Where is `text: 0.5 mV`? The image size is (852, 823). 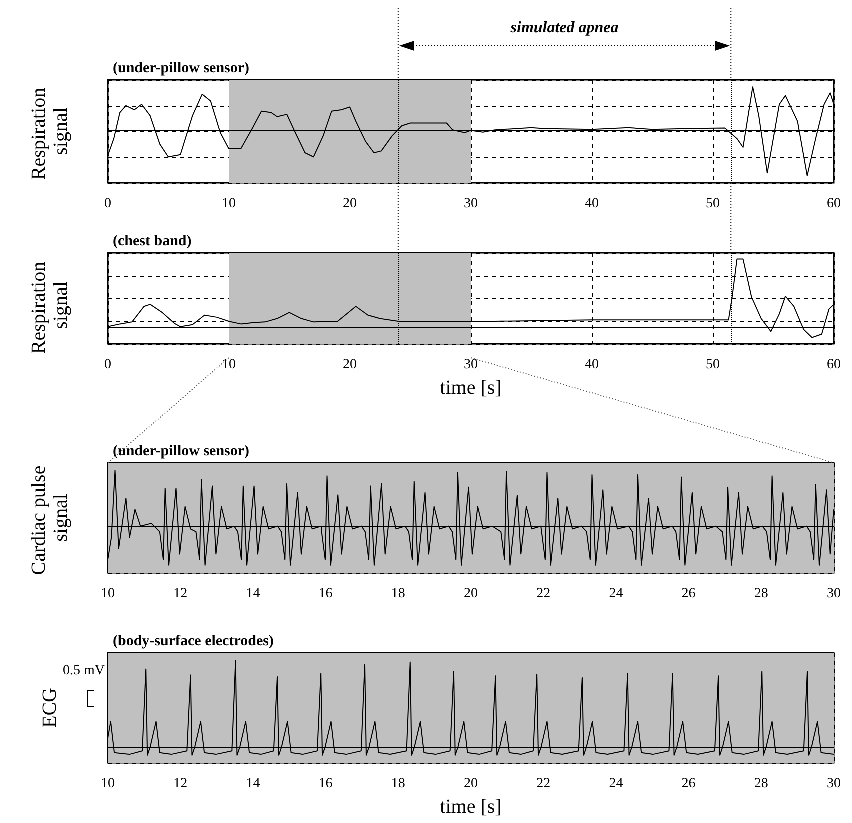 text: 0.5 mV is located at coordinates (84, 671).